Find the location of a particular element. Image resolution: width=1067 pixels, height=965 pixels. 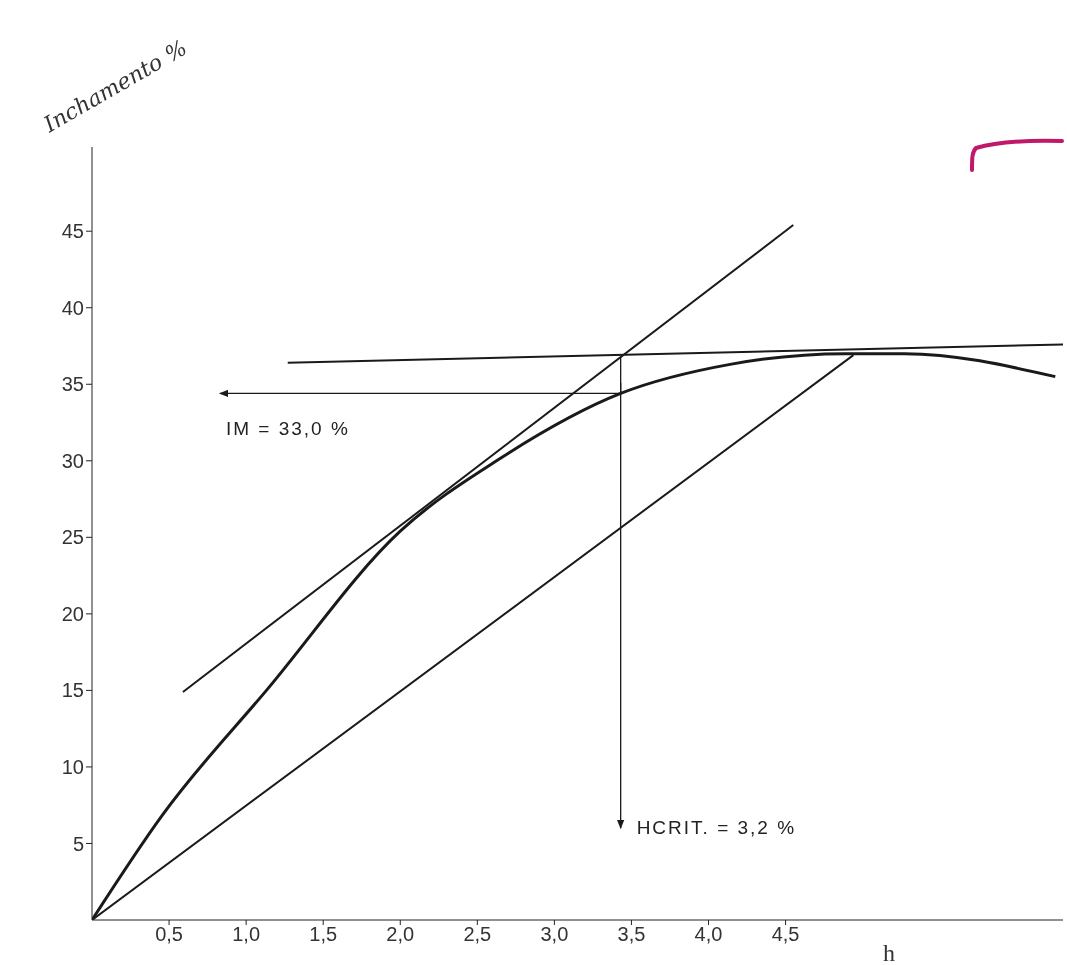

x-tick-label: 1,5 is located at coordinates (323, 934).